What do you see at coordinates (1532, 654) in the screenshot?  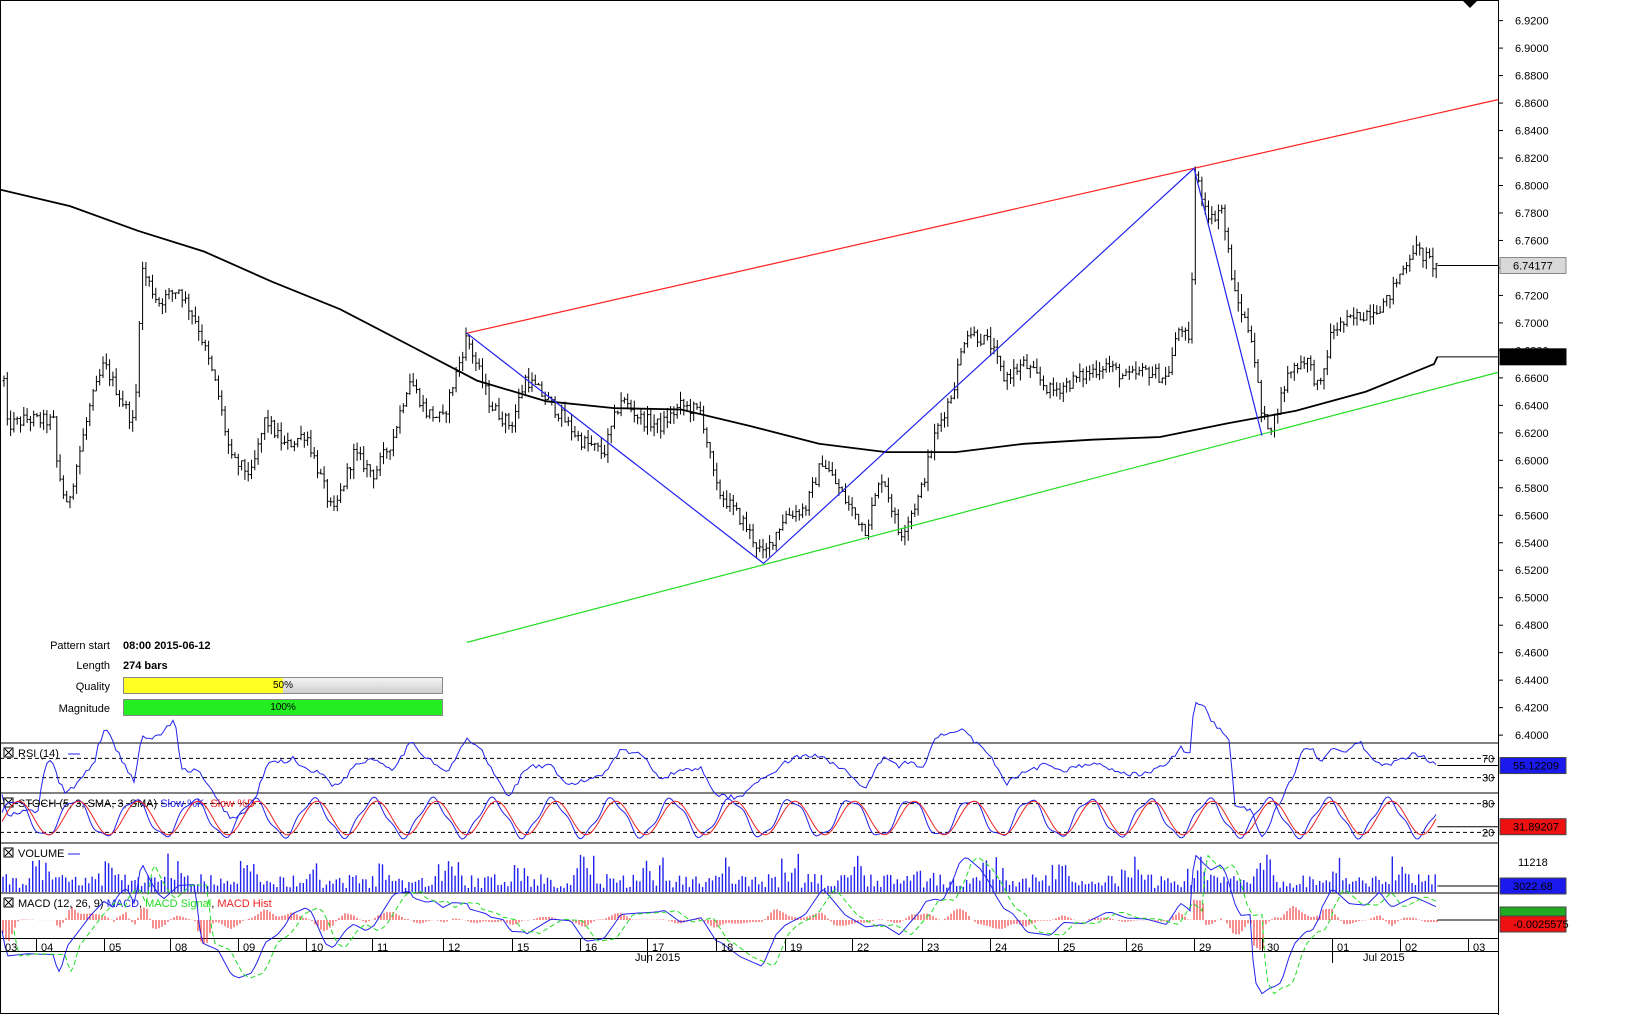 I see `price-tick-label: 6.4600` at bounding box center [1532, 654].